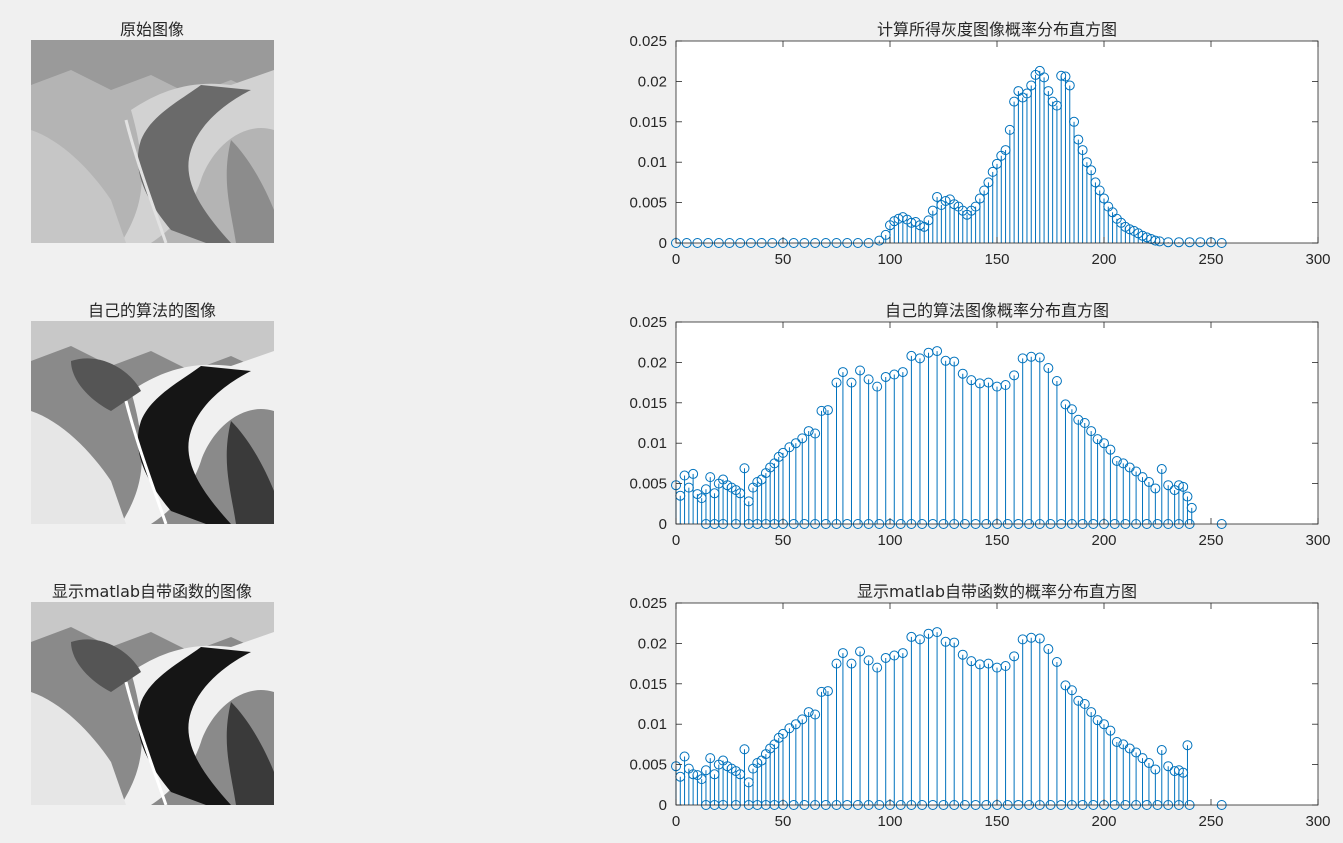 The image size is (1343, 843). What do you see at coordinates (997, 591) in the screenshot?
I see `histogram-title-matlab: 显示matlab自带函数的概率分布直方图` at bounding box center [997, 591].